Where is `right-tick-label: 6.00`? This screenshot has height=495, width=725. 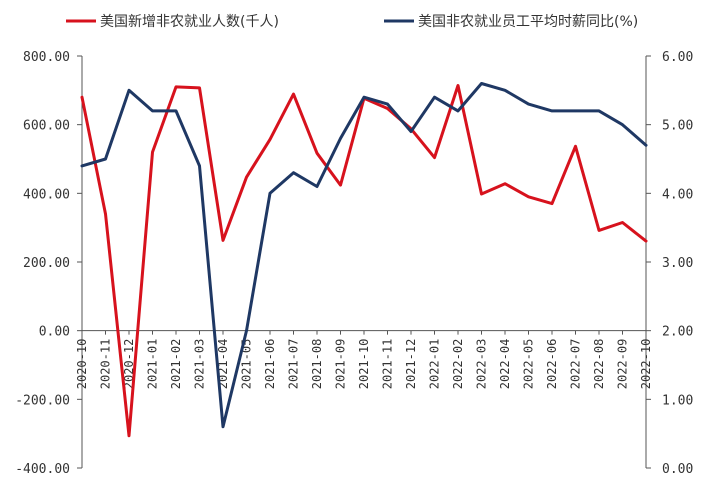 right-tick-label: 6.00 is located at coordinates (677, 57).